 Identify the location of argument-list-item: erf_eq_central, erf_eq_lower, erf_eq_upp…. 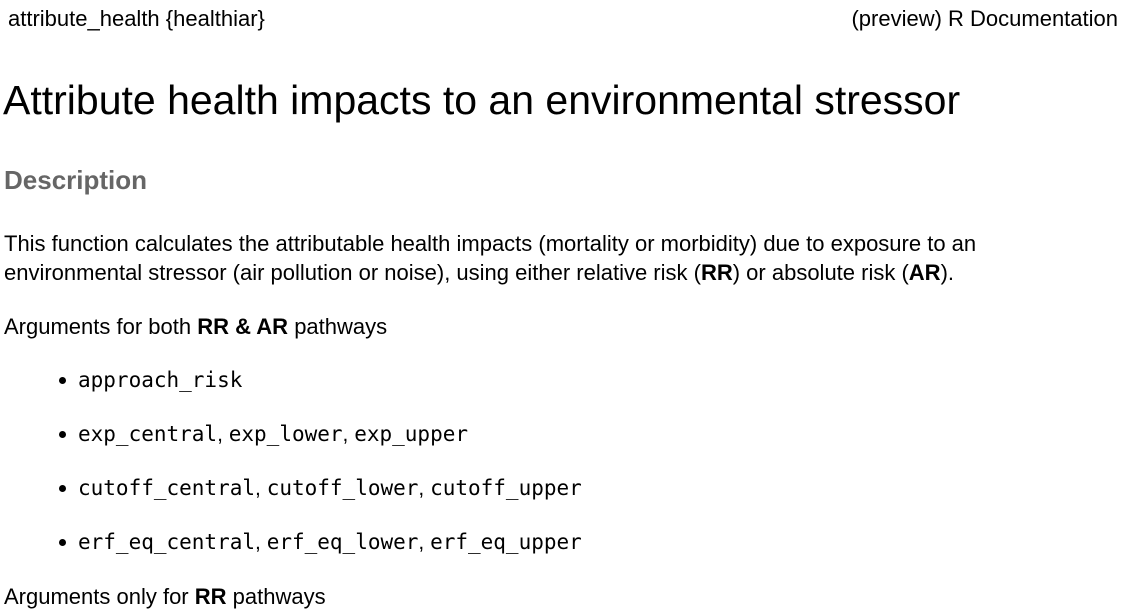
(315, 554).